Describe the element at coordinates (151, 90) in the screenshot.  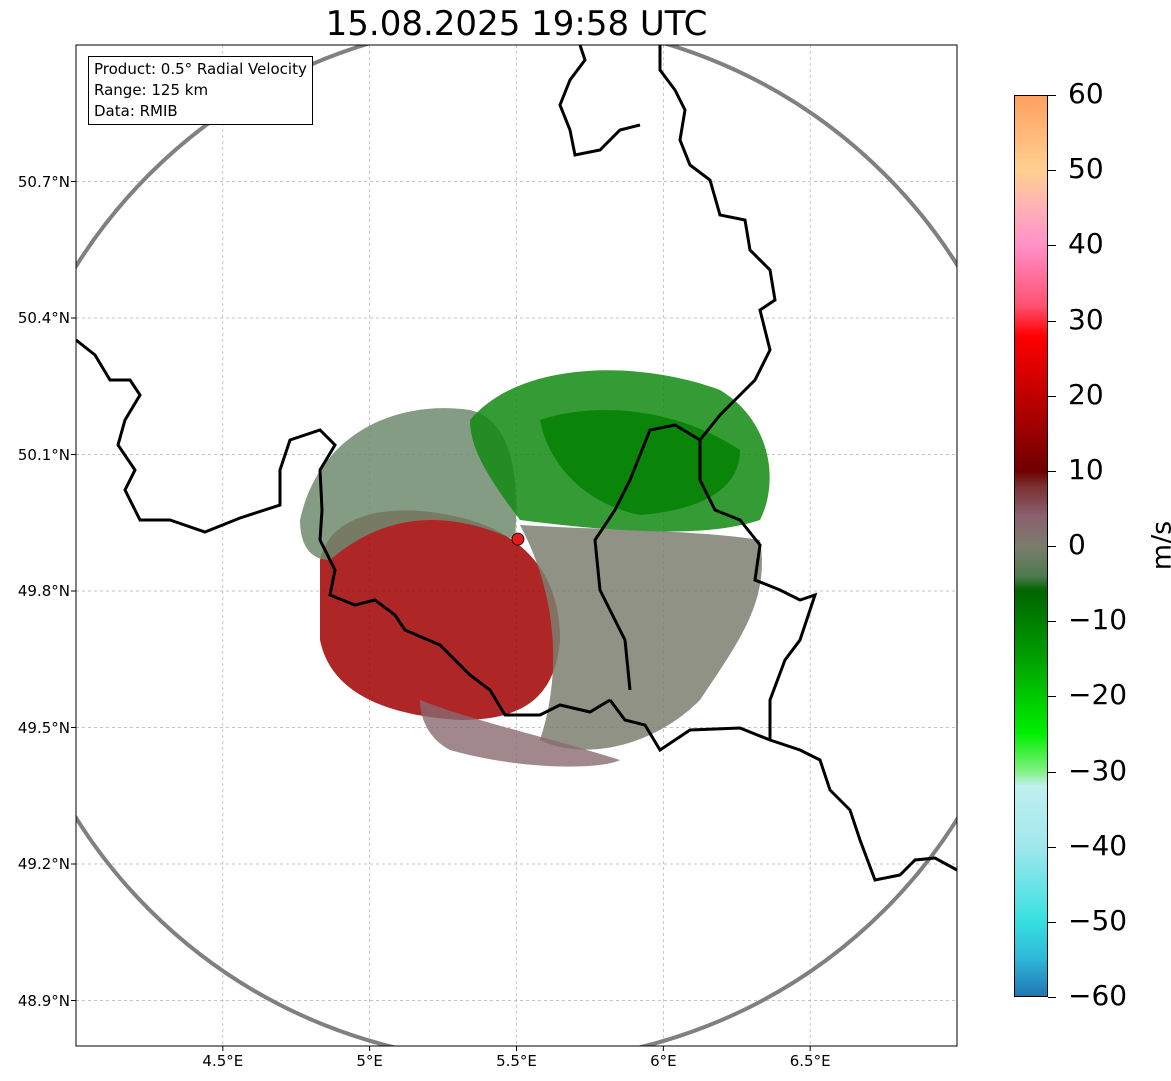
I see `info-range: Range: 125 km` at that location.